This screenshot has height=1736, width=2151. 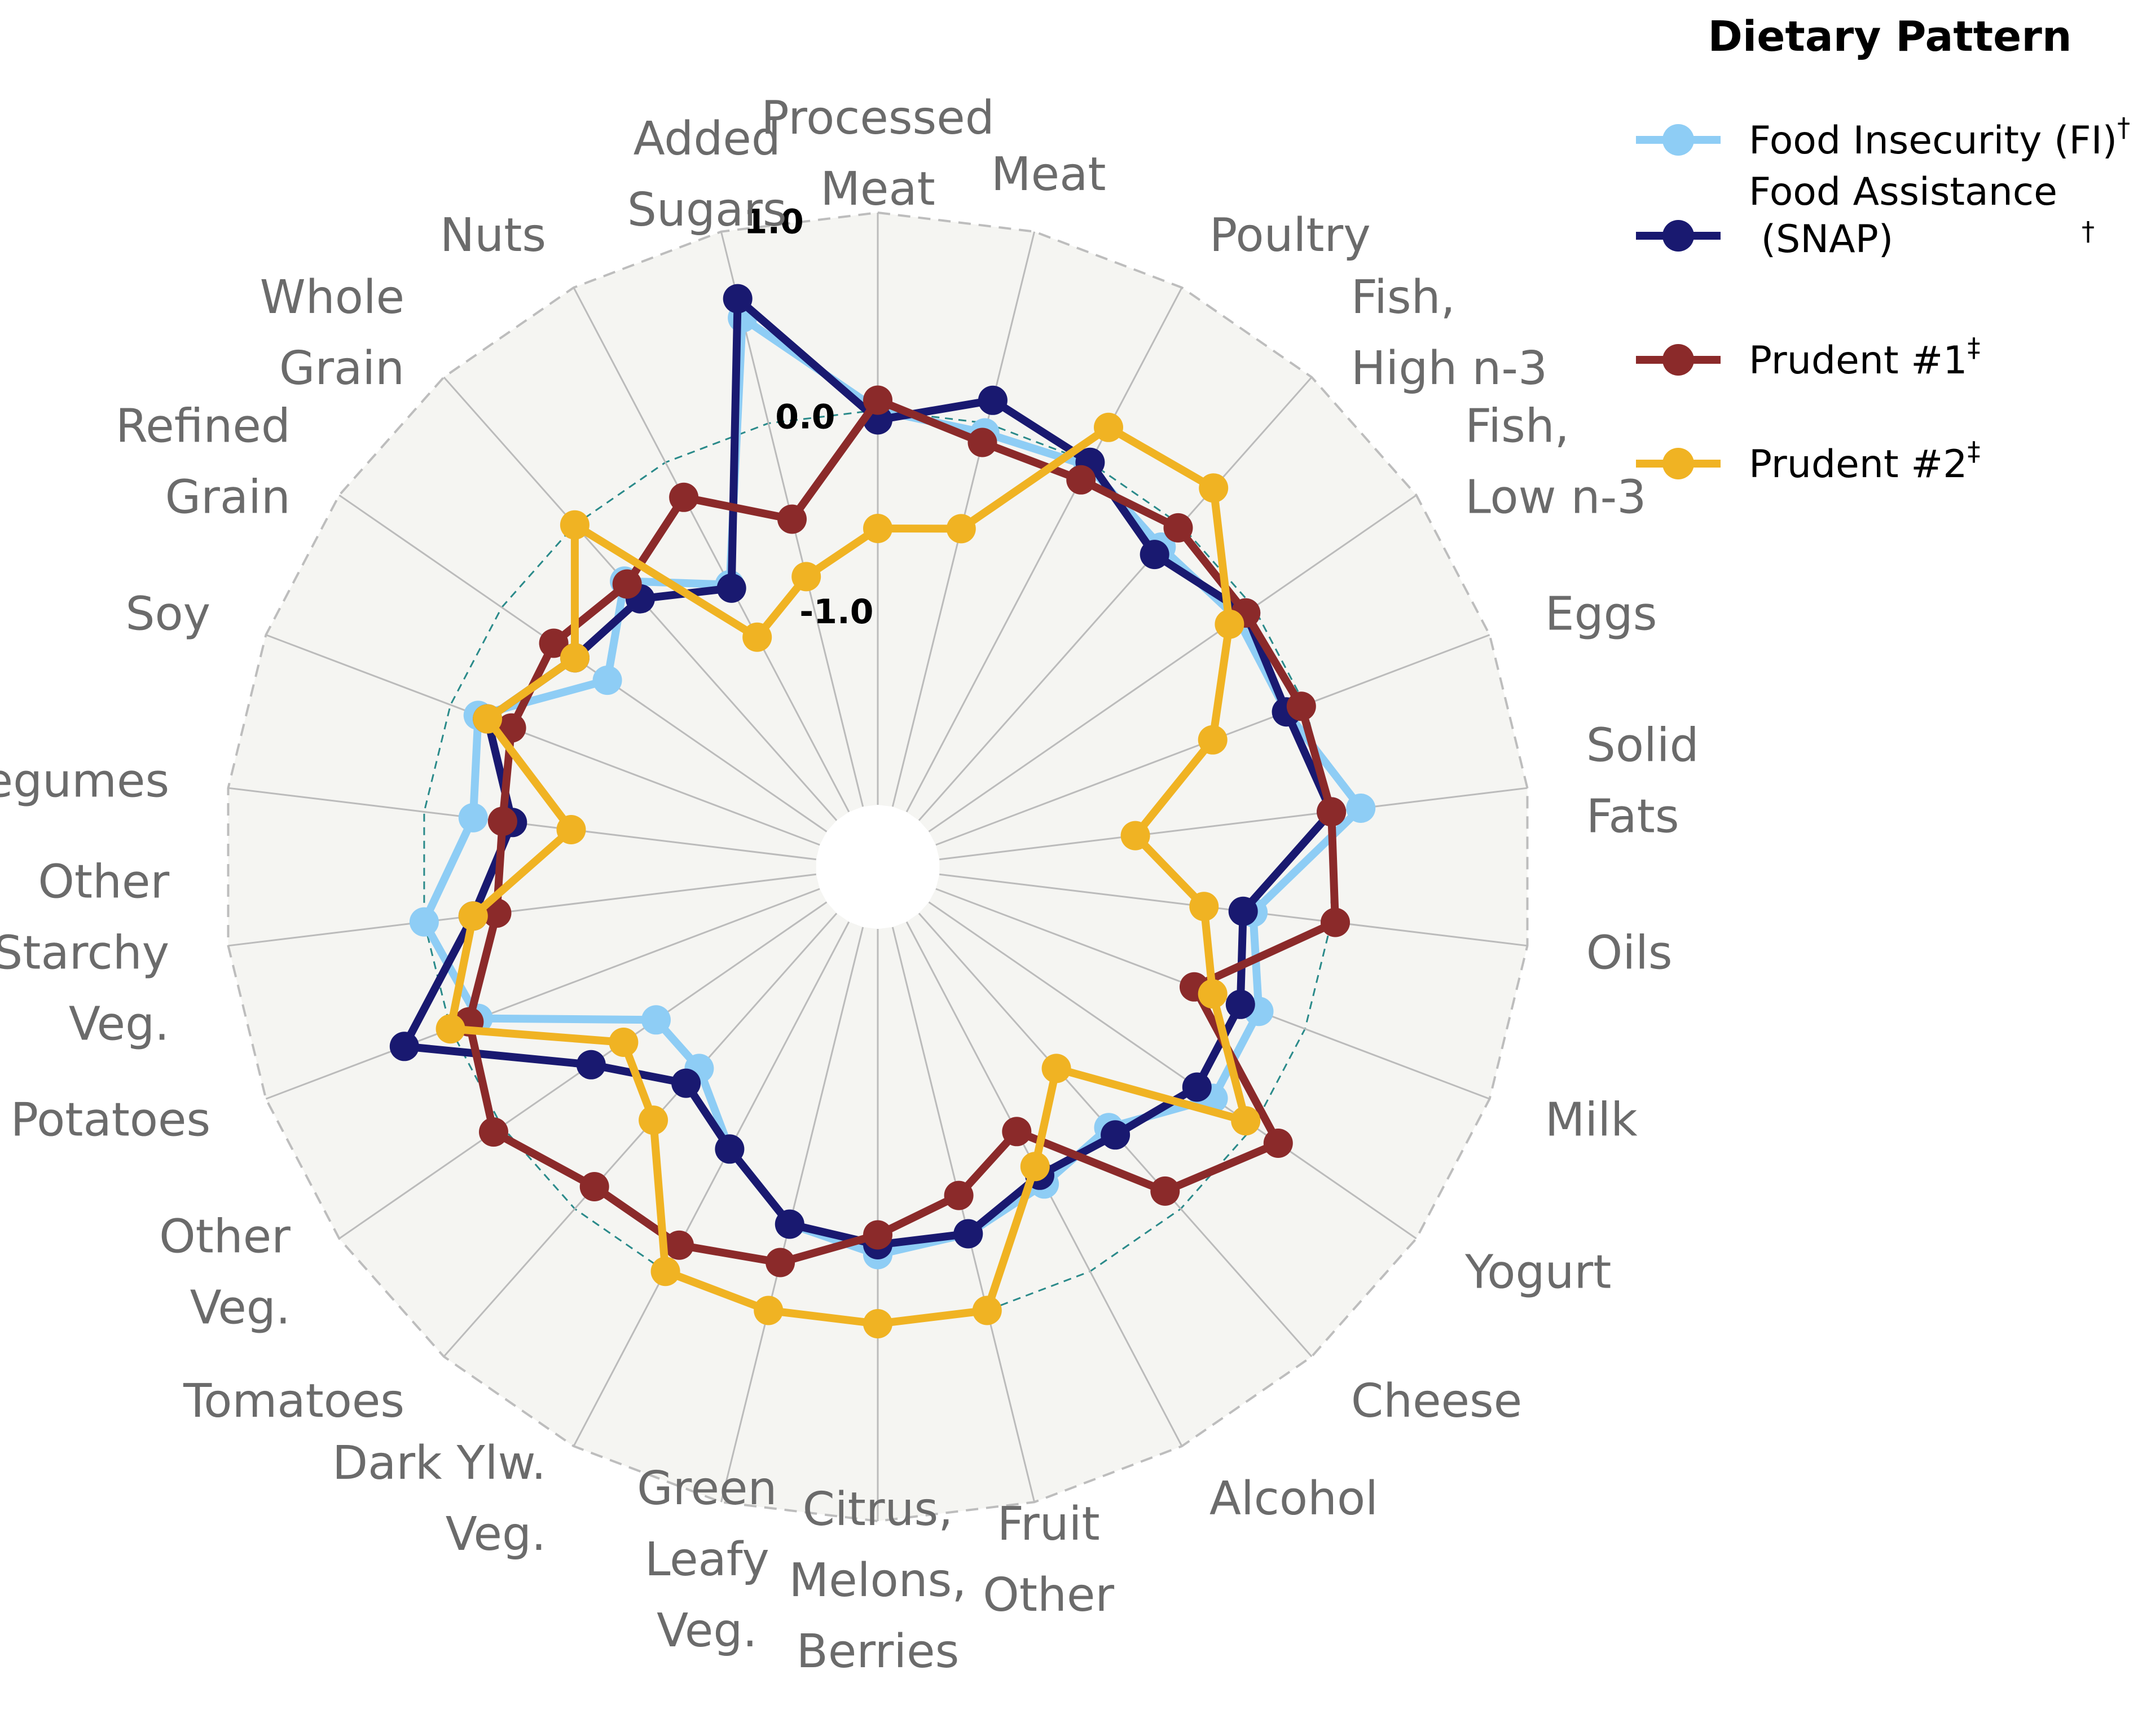 I want to click on category-label: Other Veg., so click(x=225, y=1272).